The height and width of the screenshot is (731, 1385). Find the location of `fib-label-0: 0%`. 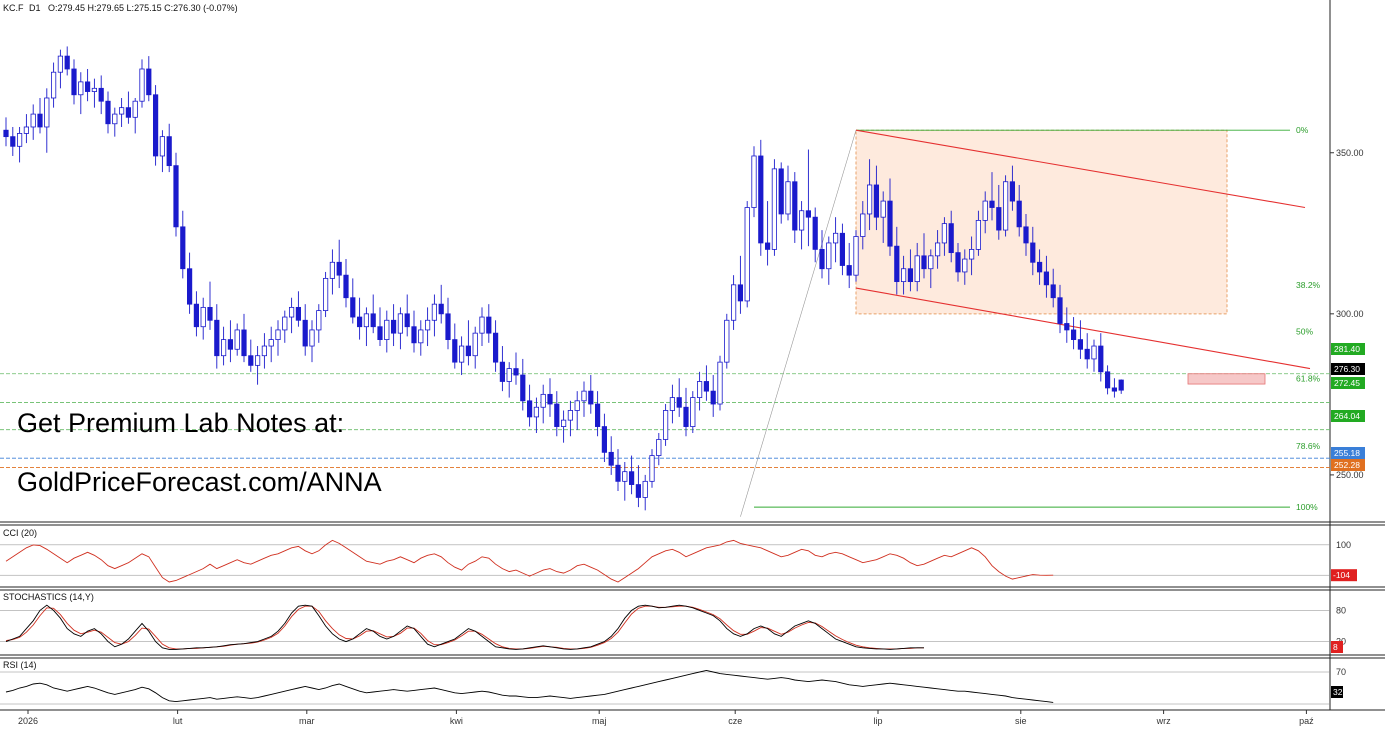

fib-label-0: 0% is located at coordinates (1302, 130).